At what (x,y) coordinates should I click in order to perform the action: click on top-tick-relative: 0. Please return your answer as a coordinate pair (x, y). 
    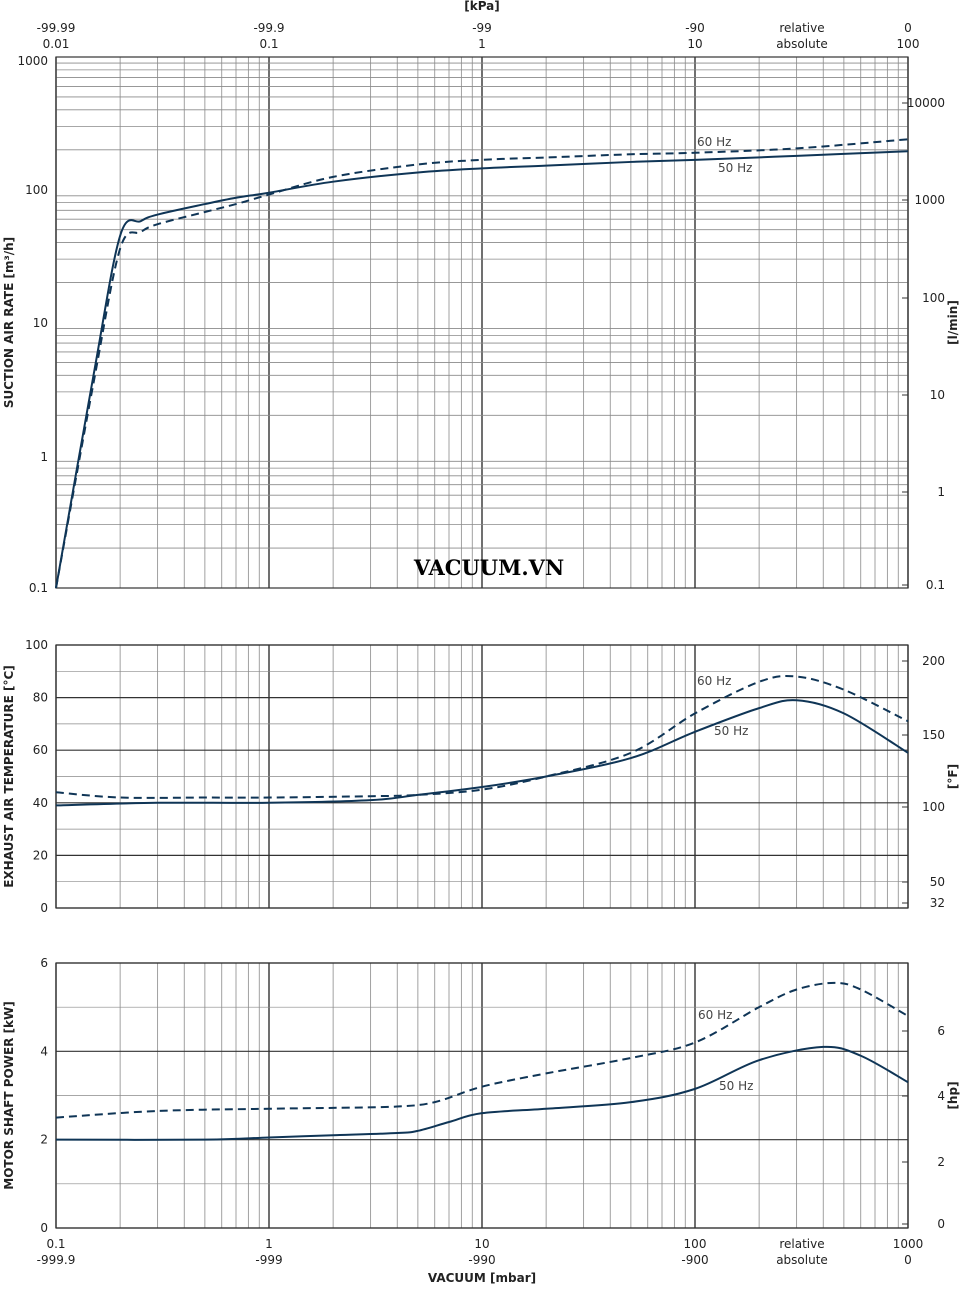
    Looking at the image, I should click on (908, 28).